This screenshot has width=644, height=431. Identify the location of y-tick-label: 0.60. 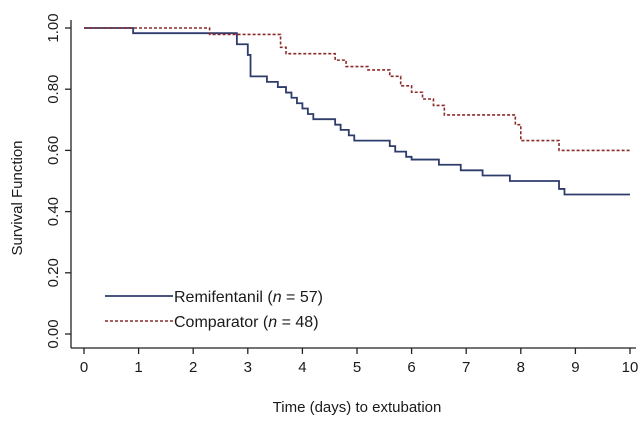
(53, 150).